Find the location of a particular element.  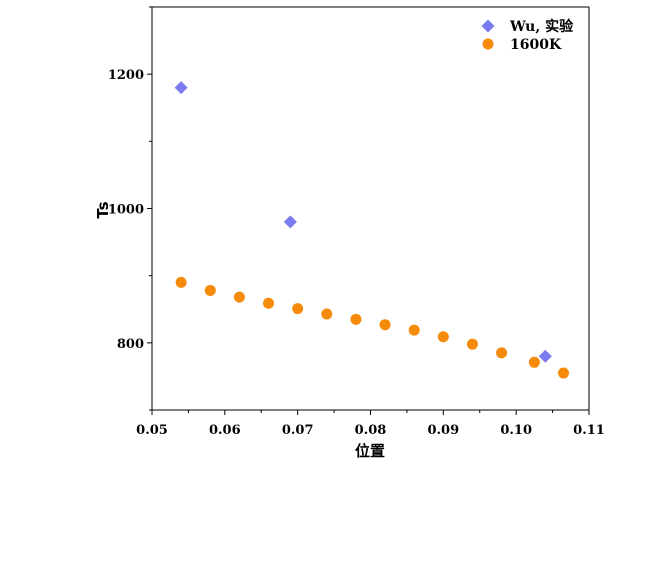

x-axis-title: 位置 is located at coordinates (370, 451).